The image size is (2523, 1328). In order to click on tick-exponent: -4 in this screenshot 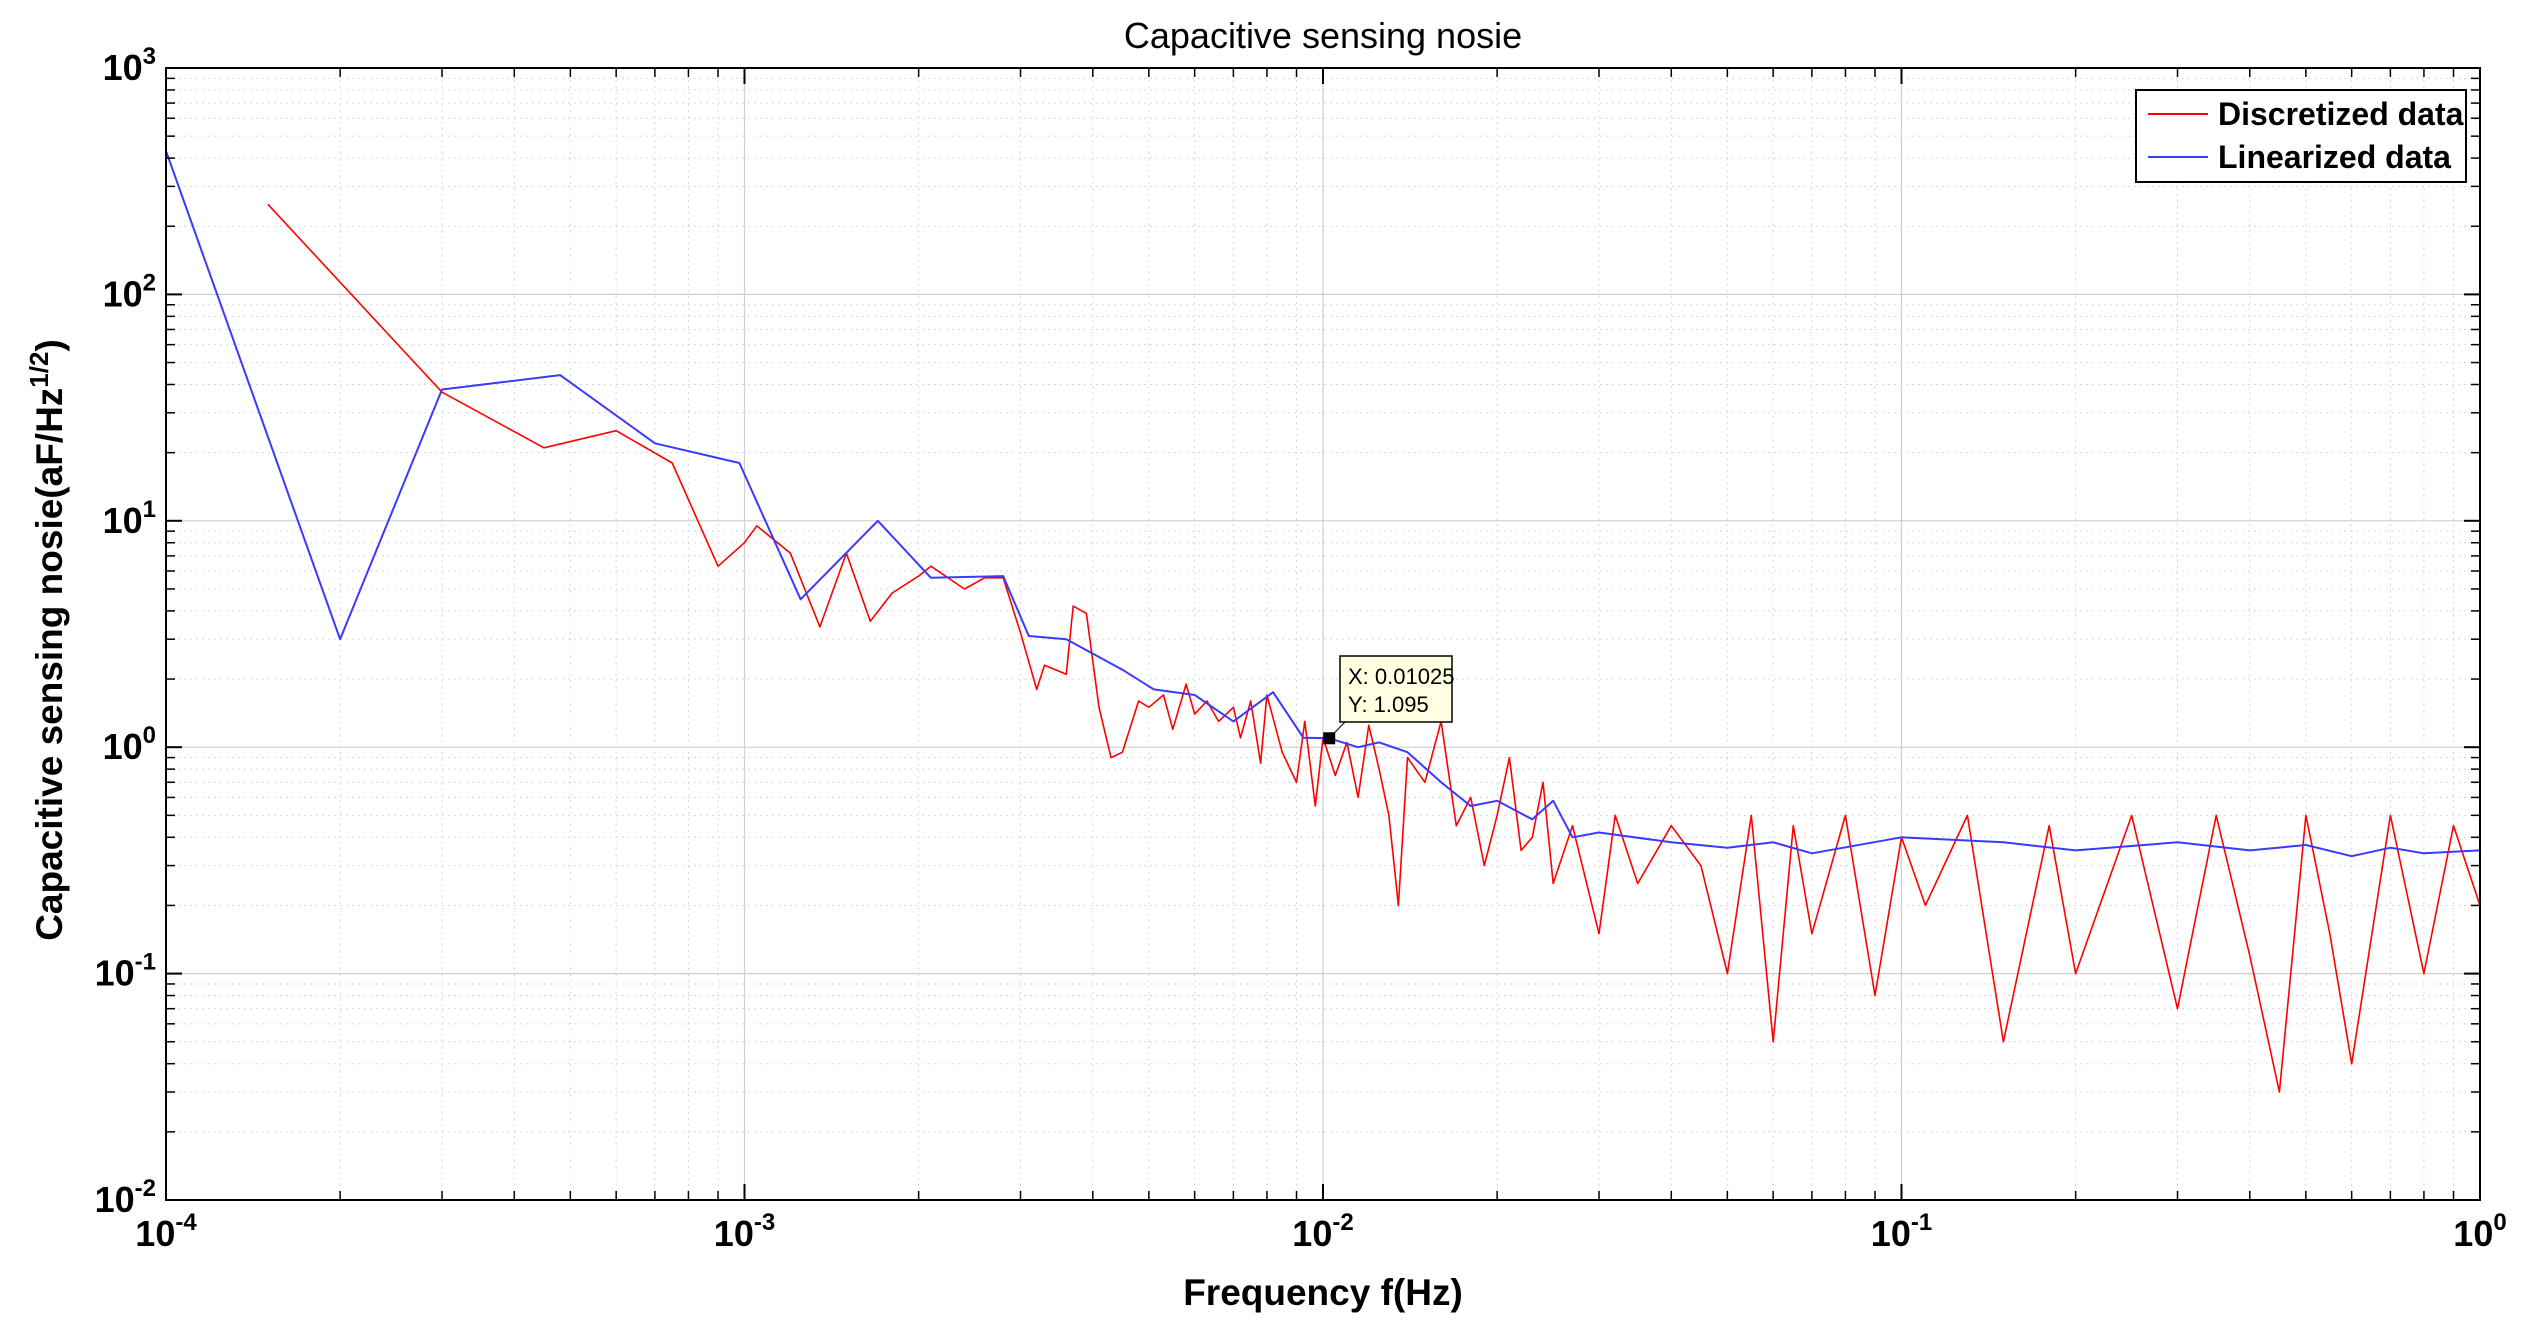, I will do `click(186, 1222)`.